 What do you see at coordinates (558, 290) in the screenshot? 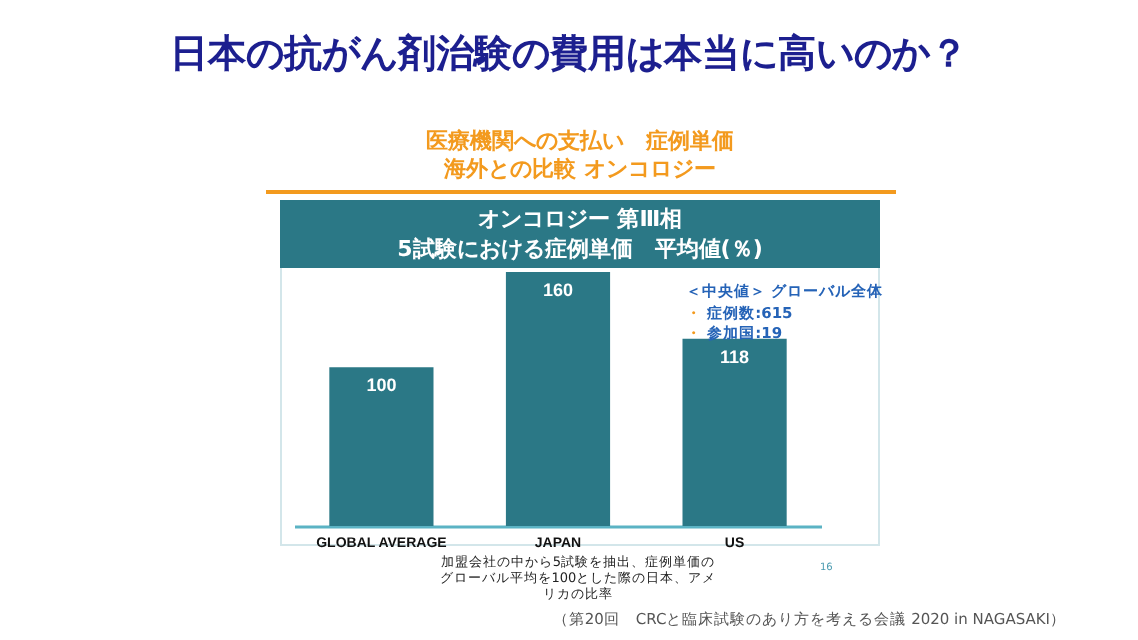
I see `data-label: 160` at bounding box center [558, 290].